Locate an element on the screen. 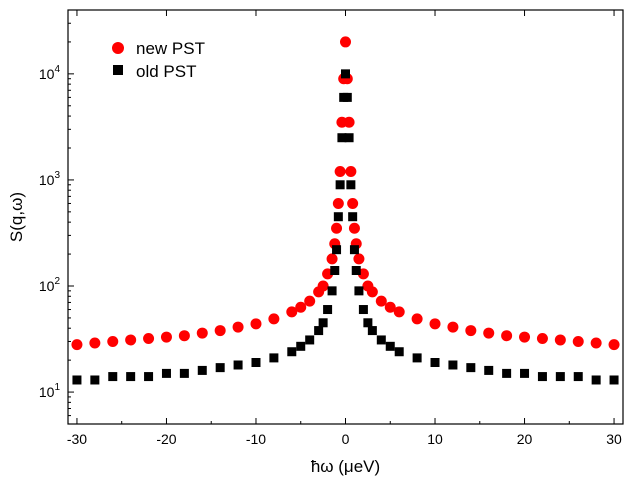  legend-marker-old-pst is located at coordinates (118, 70).